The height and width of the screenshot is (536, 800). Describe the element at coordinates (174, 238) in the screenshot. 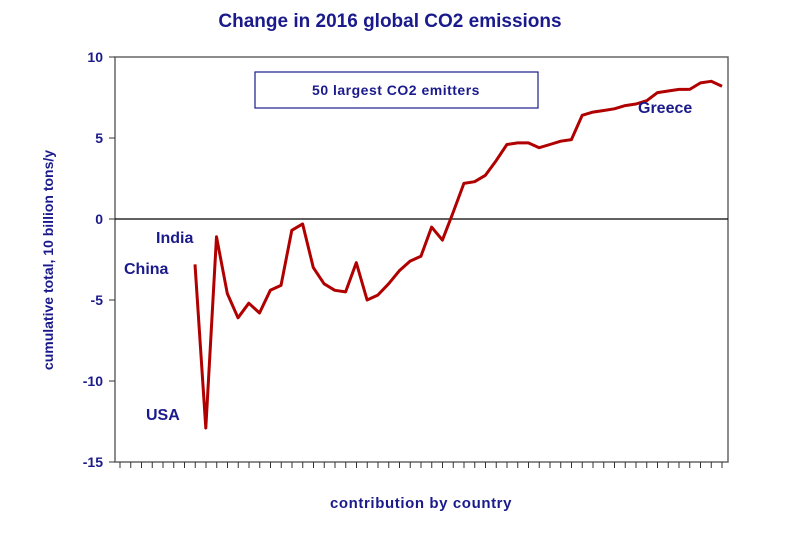

I see `annotation-india: India` at that location.